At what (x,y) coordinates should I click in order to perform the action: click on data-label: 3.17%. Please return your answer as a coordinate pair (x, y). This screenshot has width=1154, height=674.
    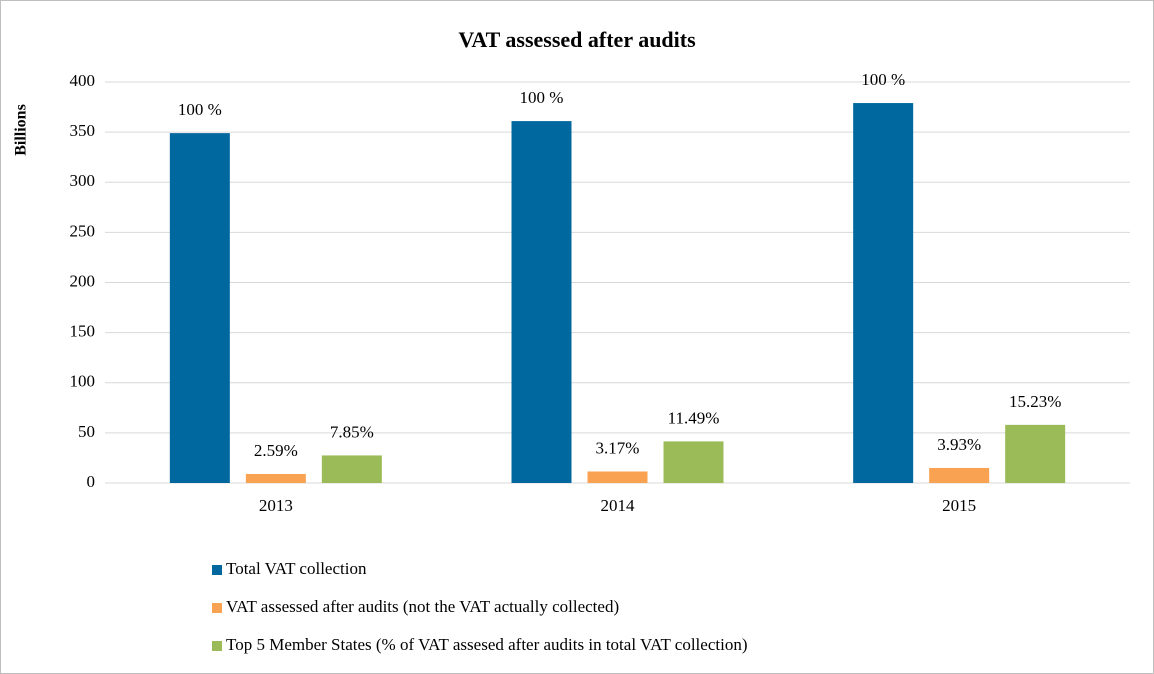
    Looking at the image, I should click on (618, 447).